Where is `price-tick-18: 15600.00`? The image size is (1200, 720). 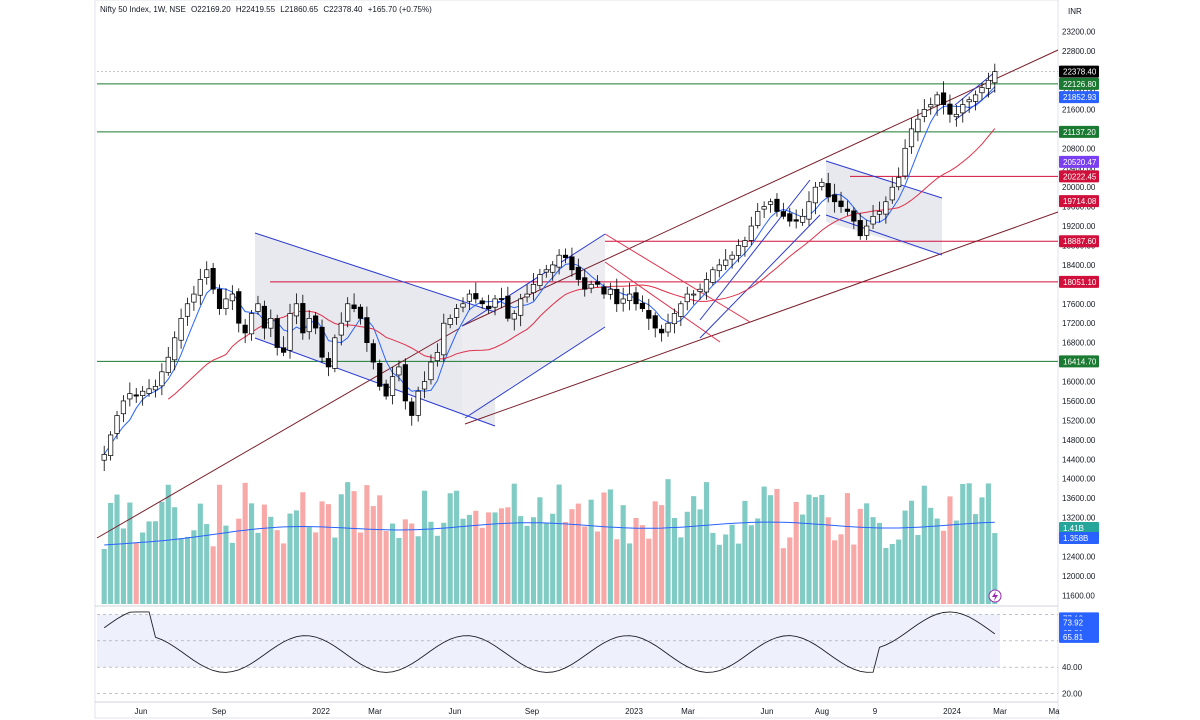
price-tick-18: 15600.00 is located at coordinates (1079, 401).